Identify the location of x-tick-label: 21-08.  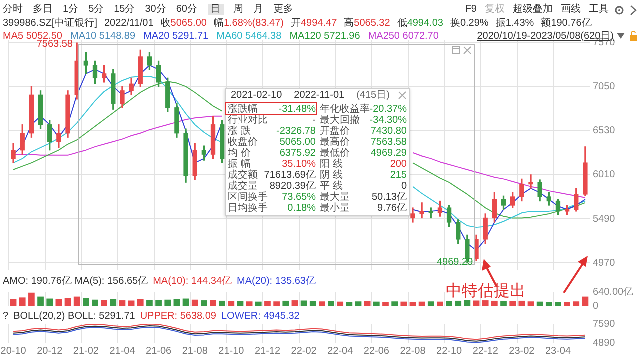
(195, 351).